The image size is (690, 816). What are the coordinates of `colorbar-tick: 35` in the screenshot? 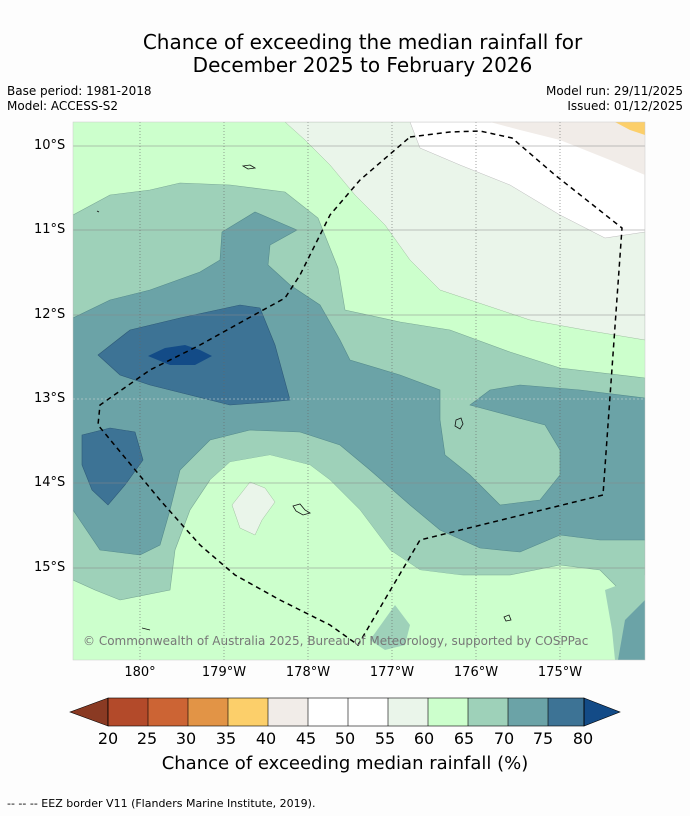 It's located at (226, 738).